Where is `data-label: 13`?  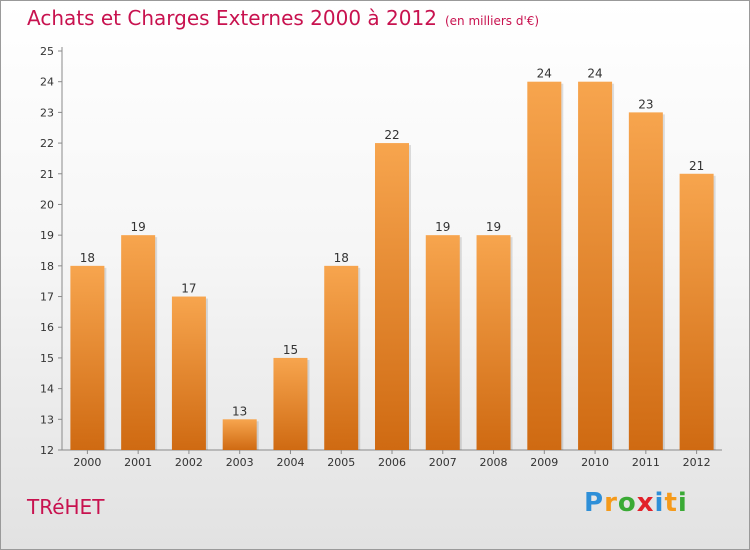 data-label: 13 is located at coordinates (239, 411).